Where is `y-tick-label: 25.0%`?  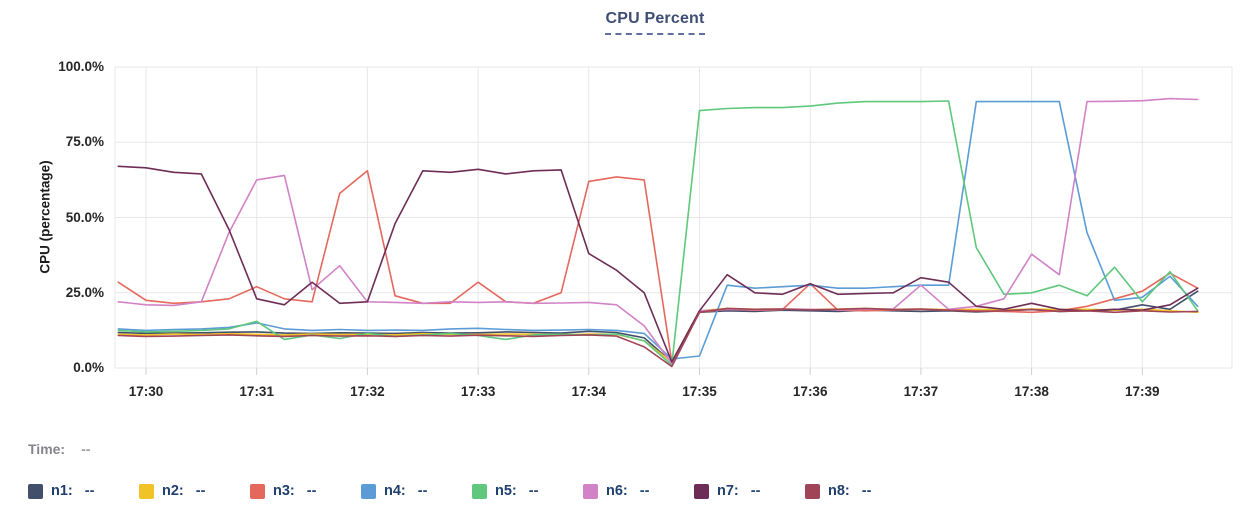 y-tick-label: 25.0% is located at coordinates (84, 292).